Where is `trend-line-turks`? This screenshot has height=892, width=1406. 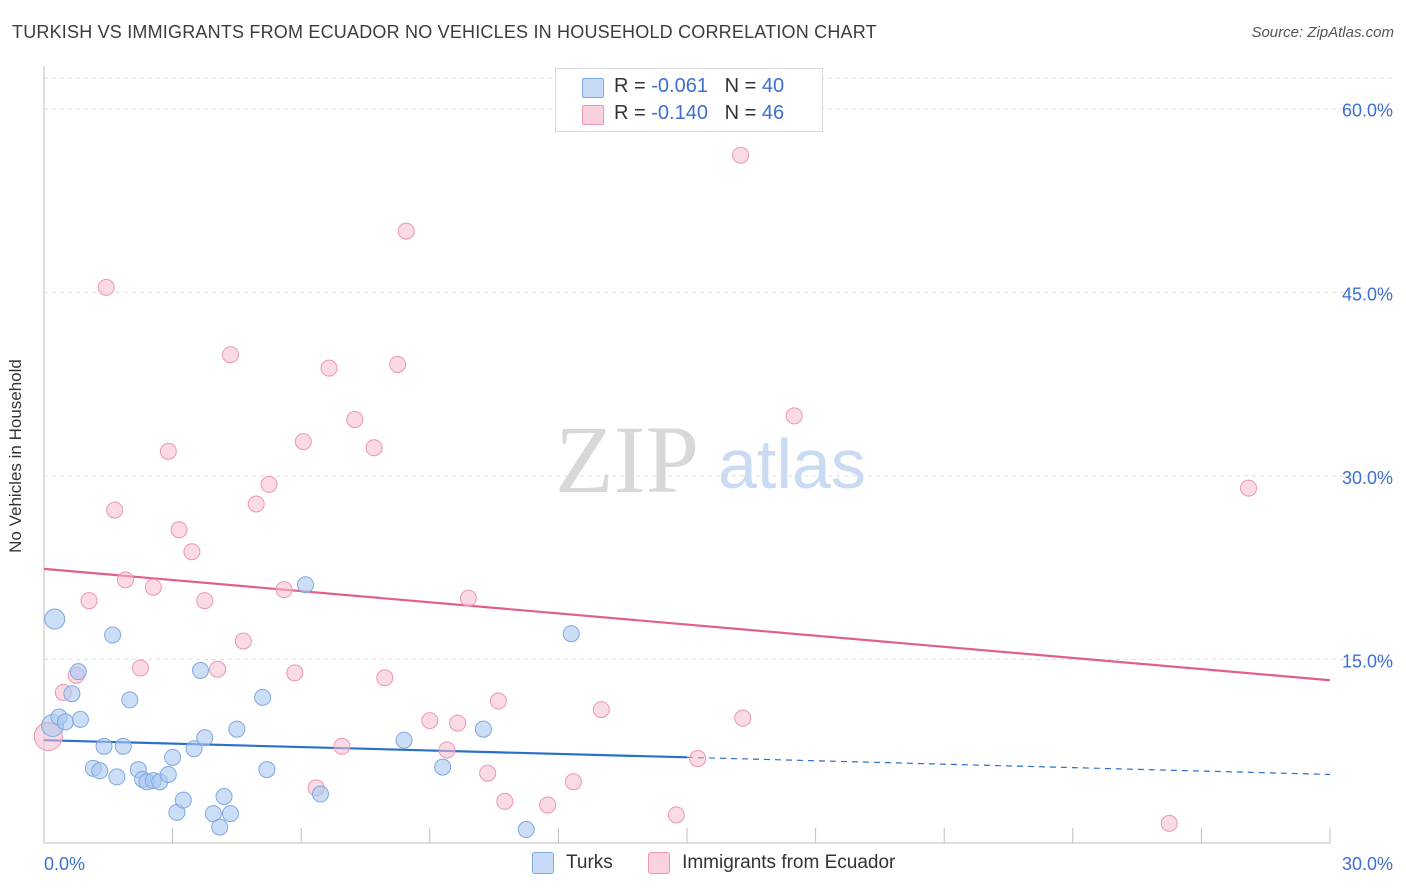
trend-line-turks is located at coordinates (365, 749).